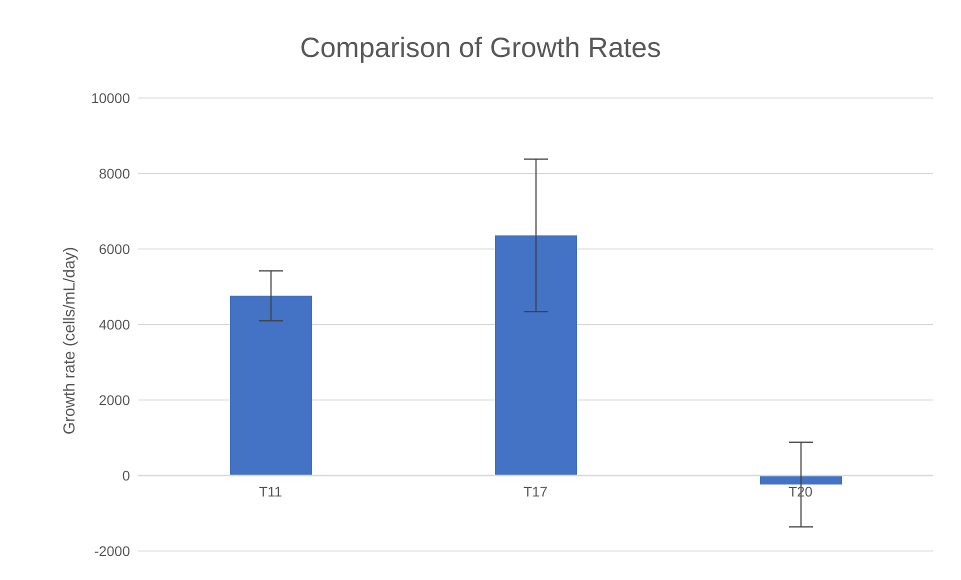  Describe the element at coordinates (480, 48) in the screenshot. I see `chart-title: Comparison of Growth Rates` at that location.